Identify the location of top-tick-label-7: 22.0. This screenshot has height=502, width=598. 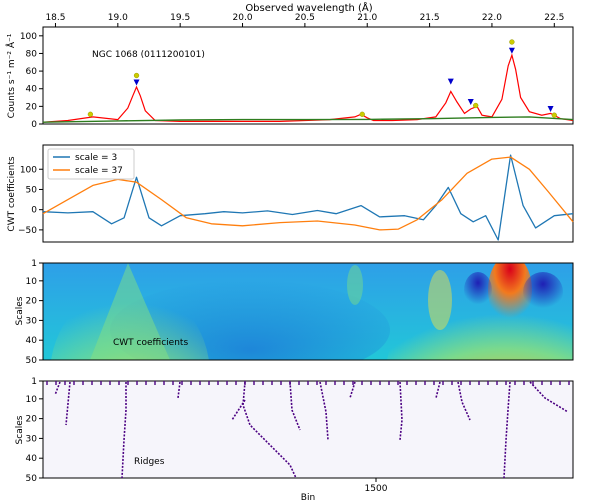
(492, 18).